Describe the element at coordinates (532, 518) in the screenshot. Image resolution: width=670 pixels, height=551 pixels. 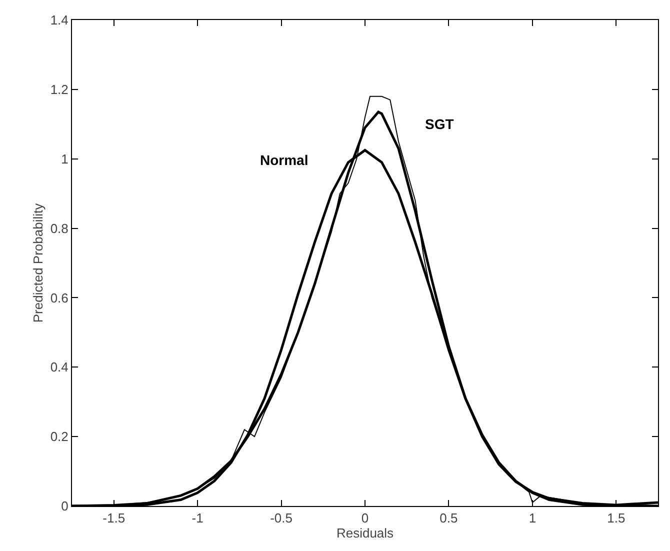
I see `x-tick-label: 1` at that location.